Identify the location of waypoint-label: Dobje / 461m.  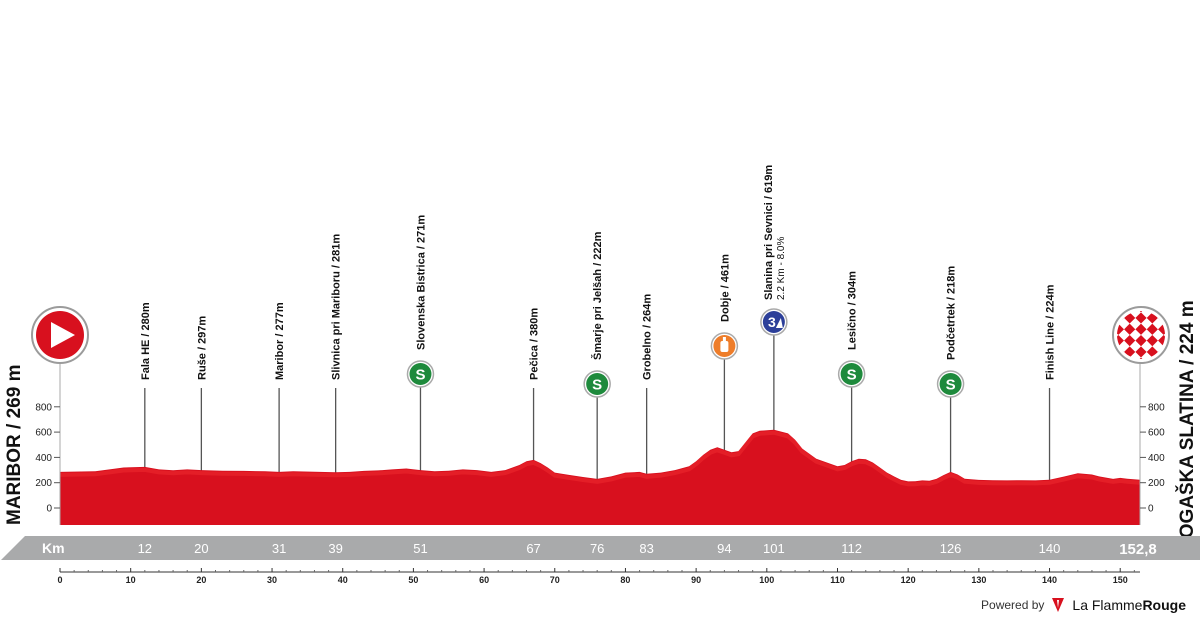
(725, 288).